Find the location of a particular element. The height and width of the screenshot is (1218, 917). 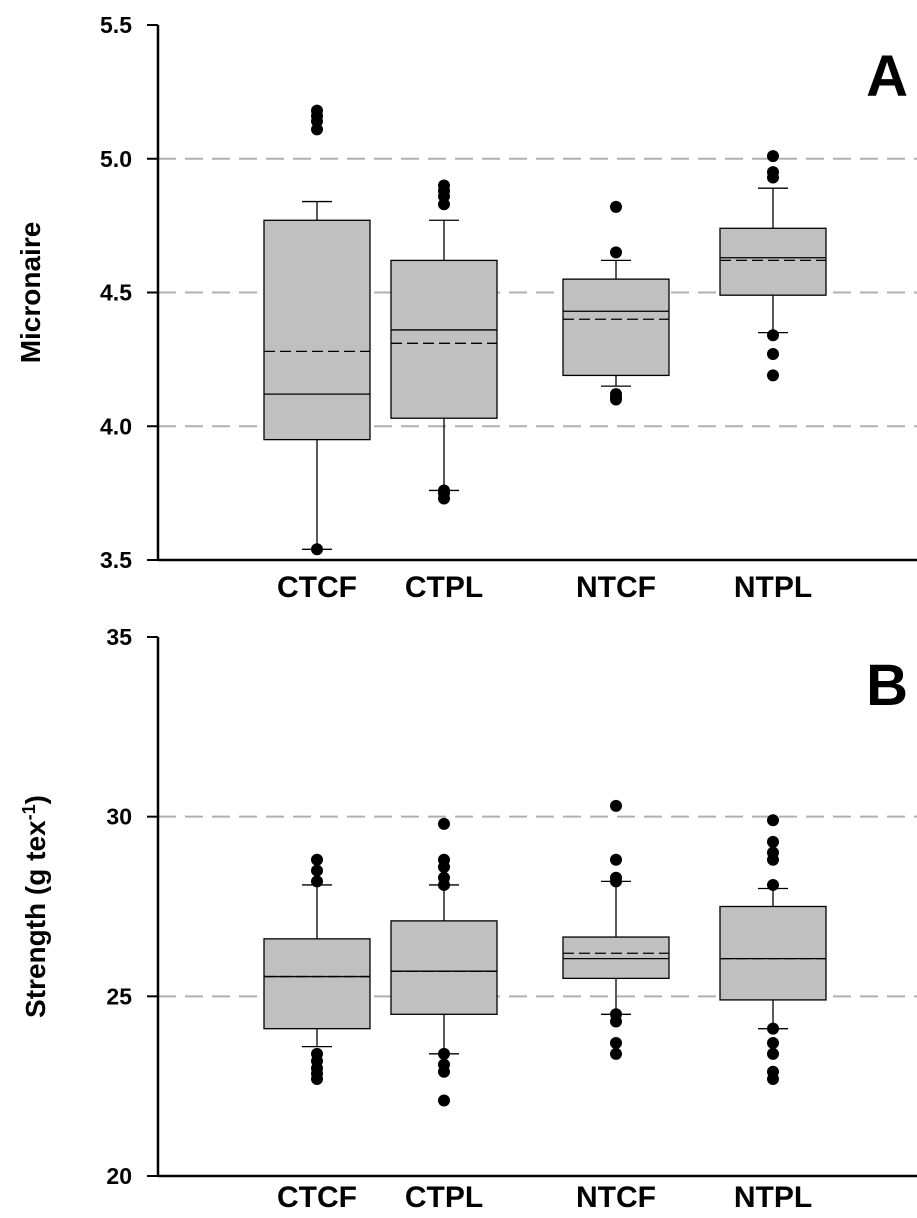

y-axis-title: Micronaire is located at coordinates (30, 293).